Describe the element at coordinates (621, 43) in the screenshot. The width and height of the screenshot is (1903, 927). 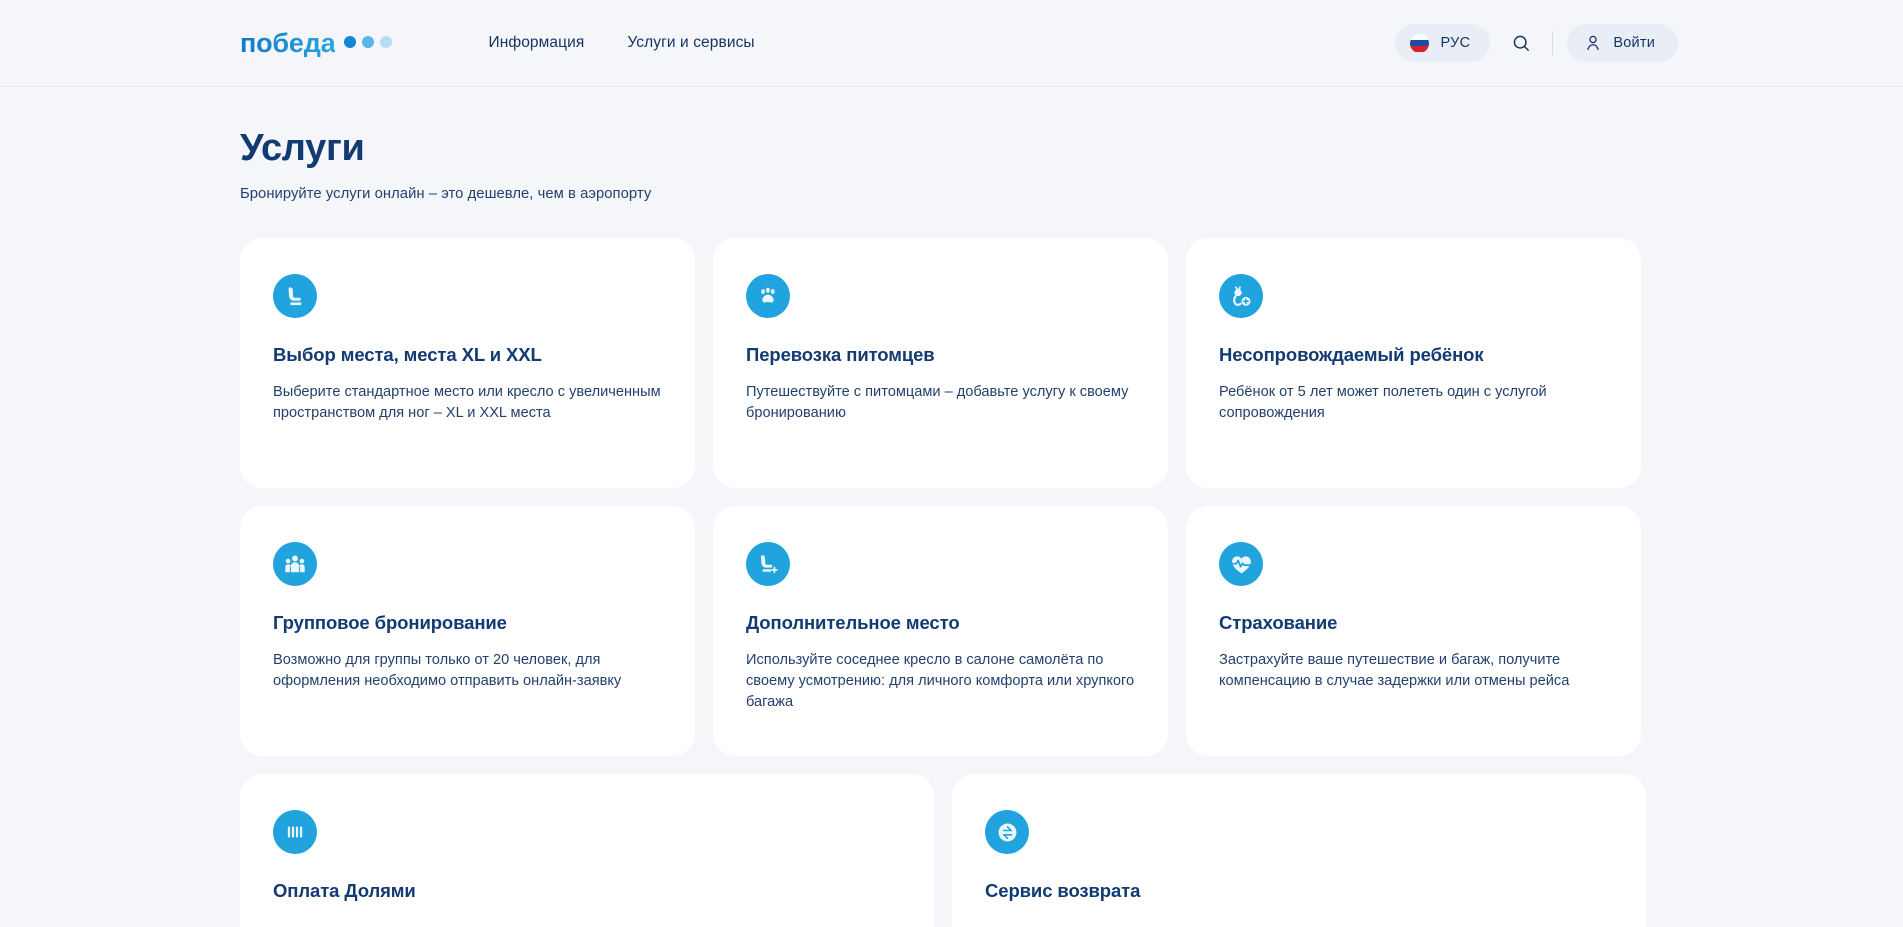
I see `main-nav: Информация Услуги и сервисы` at that location.